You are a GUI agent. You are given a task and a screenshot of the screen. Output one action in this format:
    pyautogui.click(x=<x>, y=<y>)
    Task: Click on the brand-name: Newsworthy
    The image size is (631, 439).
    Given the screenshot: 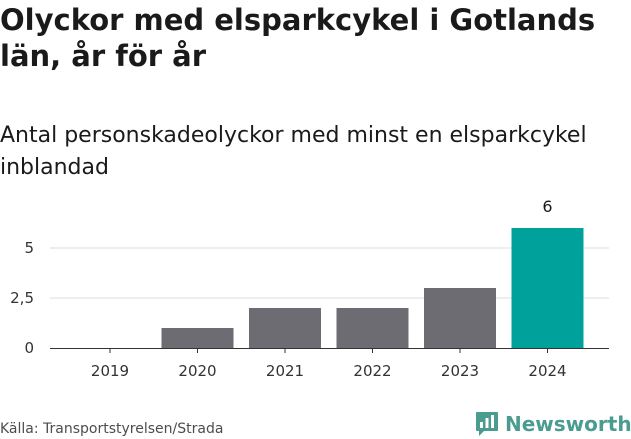 What is the action you would take?
    pyautogui.click(x=568, y=424)
    